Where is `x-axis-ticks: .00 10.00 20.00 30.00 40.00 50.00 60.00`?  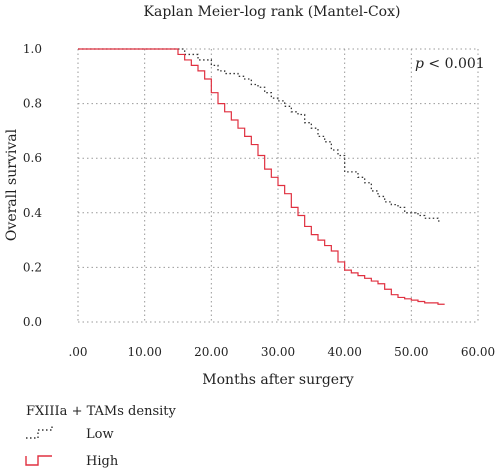
x-axis-ticks: .00 10.00 20.00 30.00 40.00 50.00 60.00 is located at coordinates (281, 352).